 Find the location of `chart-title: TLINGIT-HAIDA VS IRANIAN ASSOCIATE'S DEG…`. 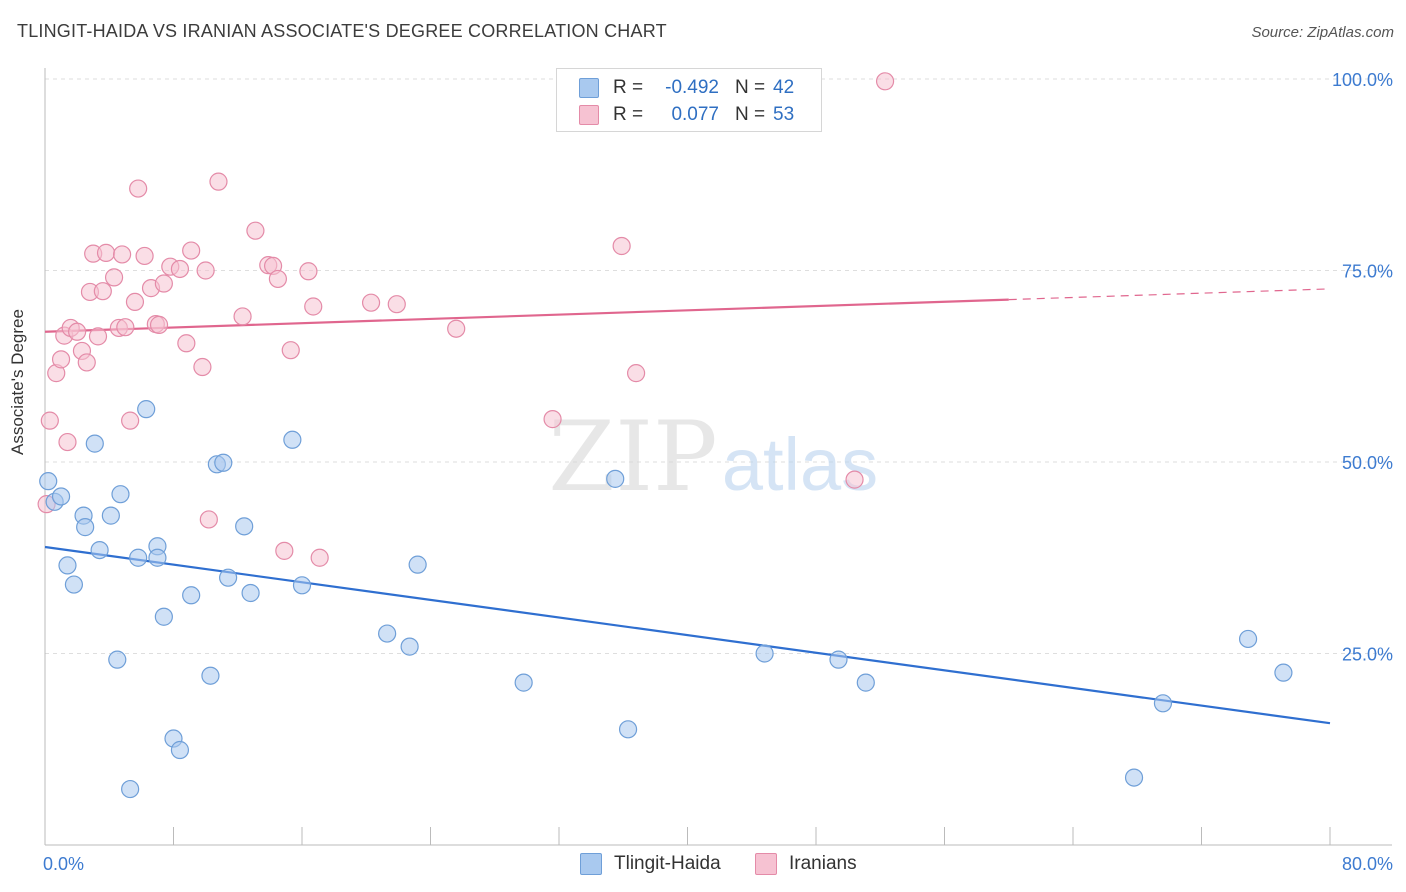

chart-title: TLINGIT-HAIDA VS IRANIAN ASSOCIATE'S DEG… is located at coordinates (342, 31).